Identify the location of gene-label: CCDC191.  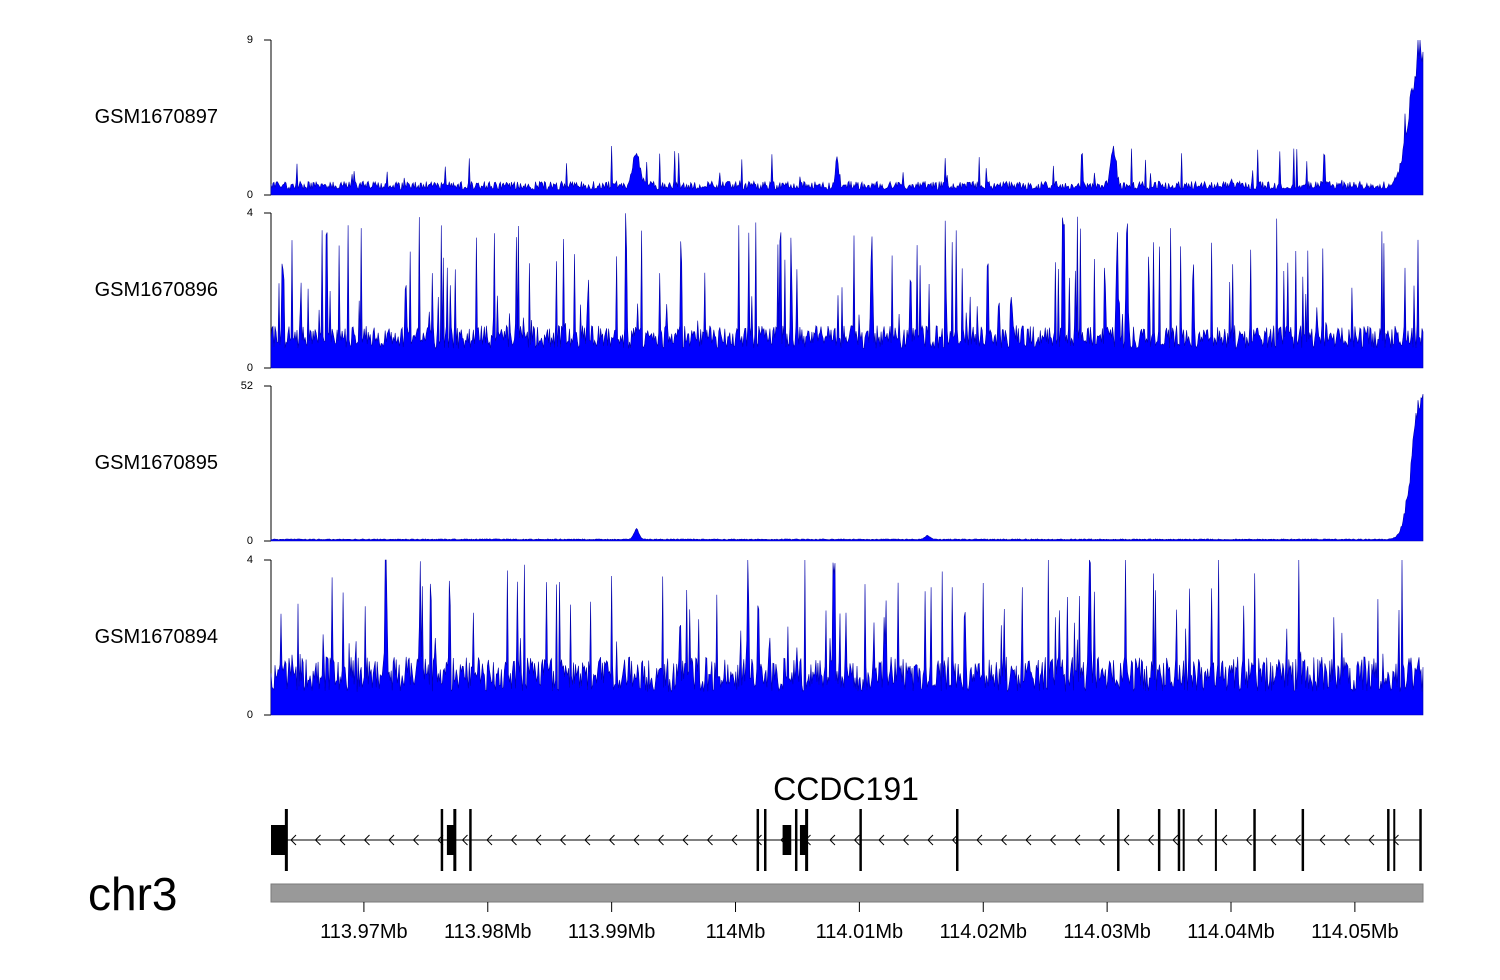
(846, 789).